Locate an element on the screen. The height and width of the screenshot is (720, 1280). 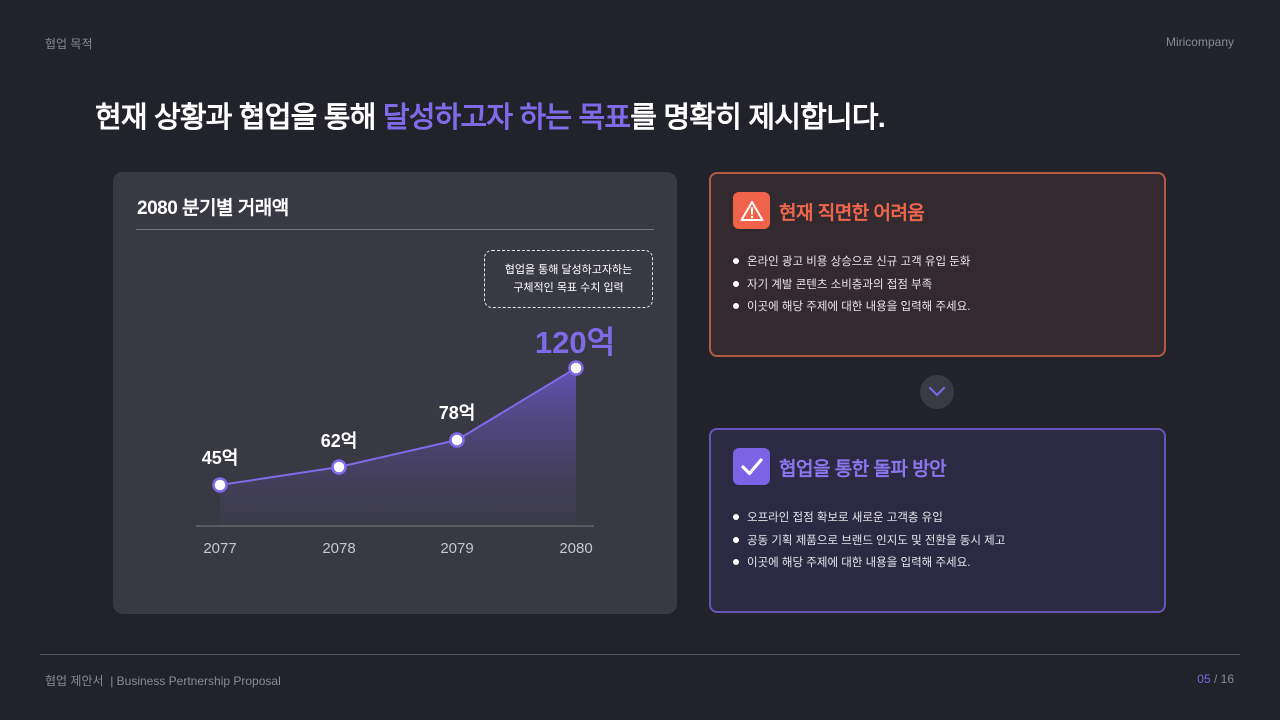
list-item: 온라인 광고 비용 상승으로 신규 고객 유입 둔화 is located at coordinates (851, 261).